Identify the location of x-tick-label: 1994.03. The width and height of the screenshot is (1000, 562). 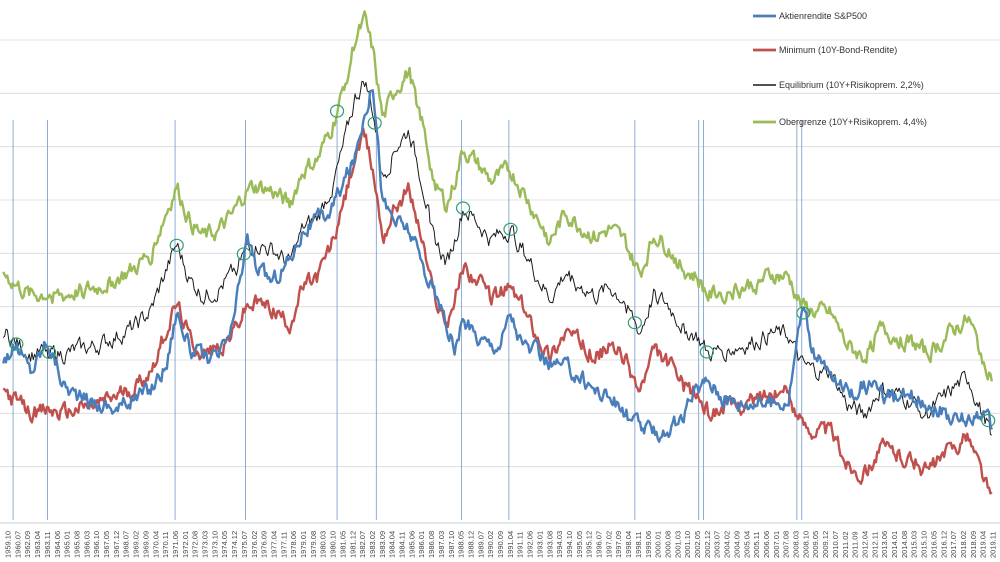
(559, 544).